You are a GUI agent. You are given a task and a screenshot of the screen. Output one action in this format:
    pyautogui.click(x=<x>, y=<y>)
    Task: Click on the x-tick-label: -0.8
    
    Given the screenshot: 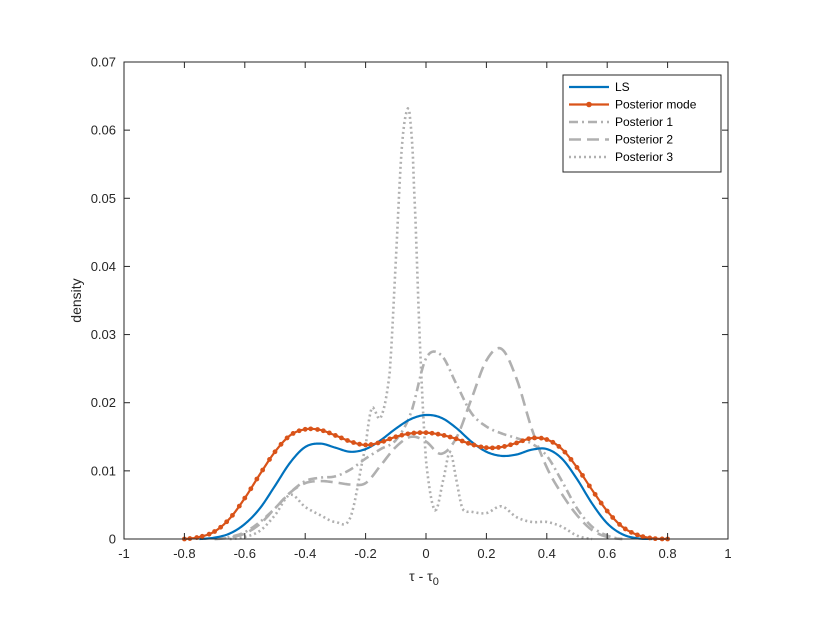 What is the action you would take?
    pyautogui.click(x=184, y=553)
    